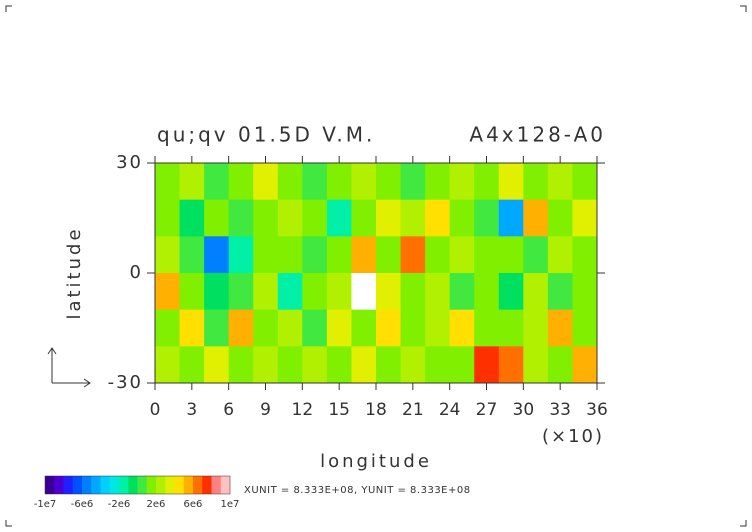  I want to click on x-tick-label: 0, so click(155, 410).